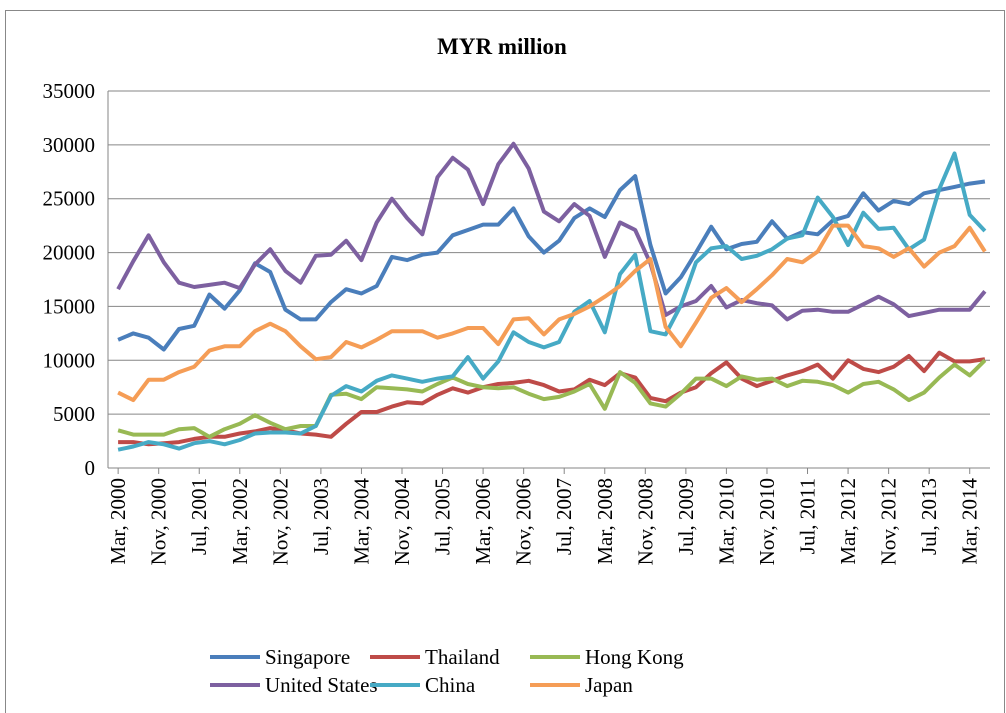 The width and height of the screenshot is (1006, 713). What do you see at coordinates (159, 521) in the screenshot?
I see `x-tick-label: Nov, 2000` at bounding box center [159, 521].